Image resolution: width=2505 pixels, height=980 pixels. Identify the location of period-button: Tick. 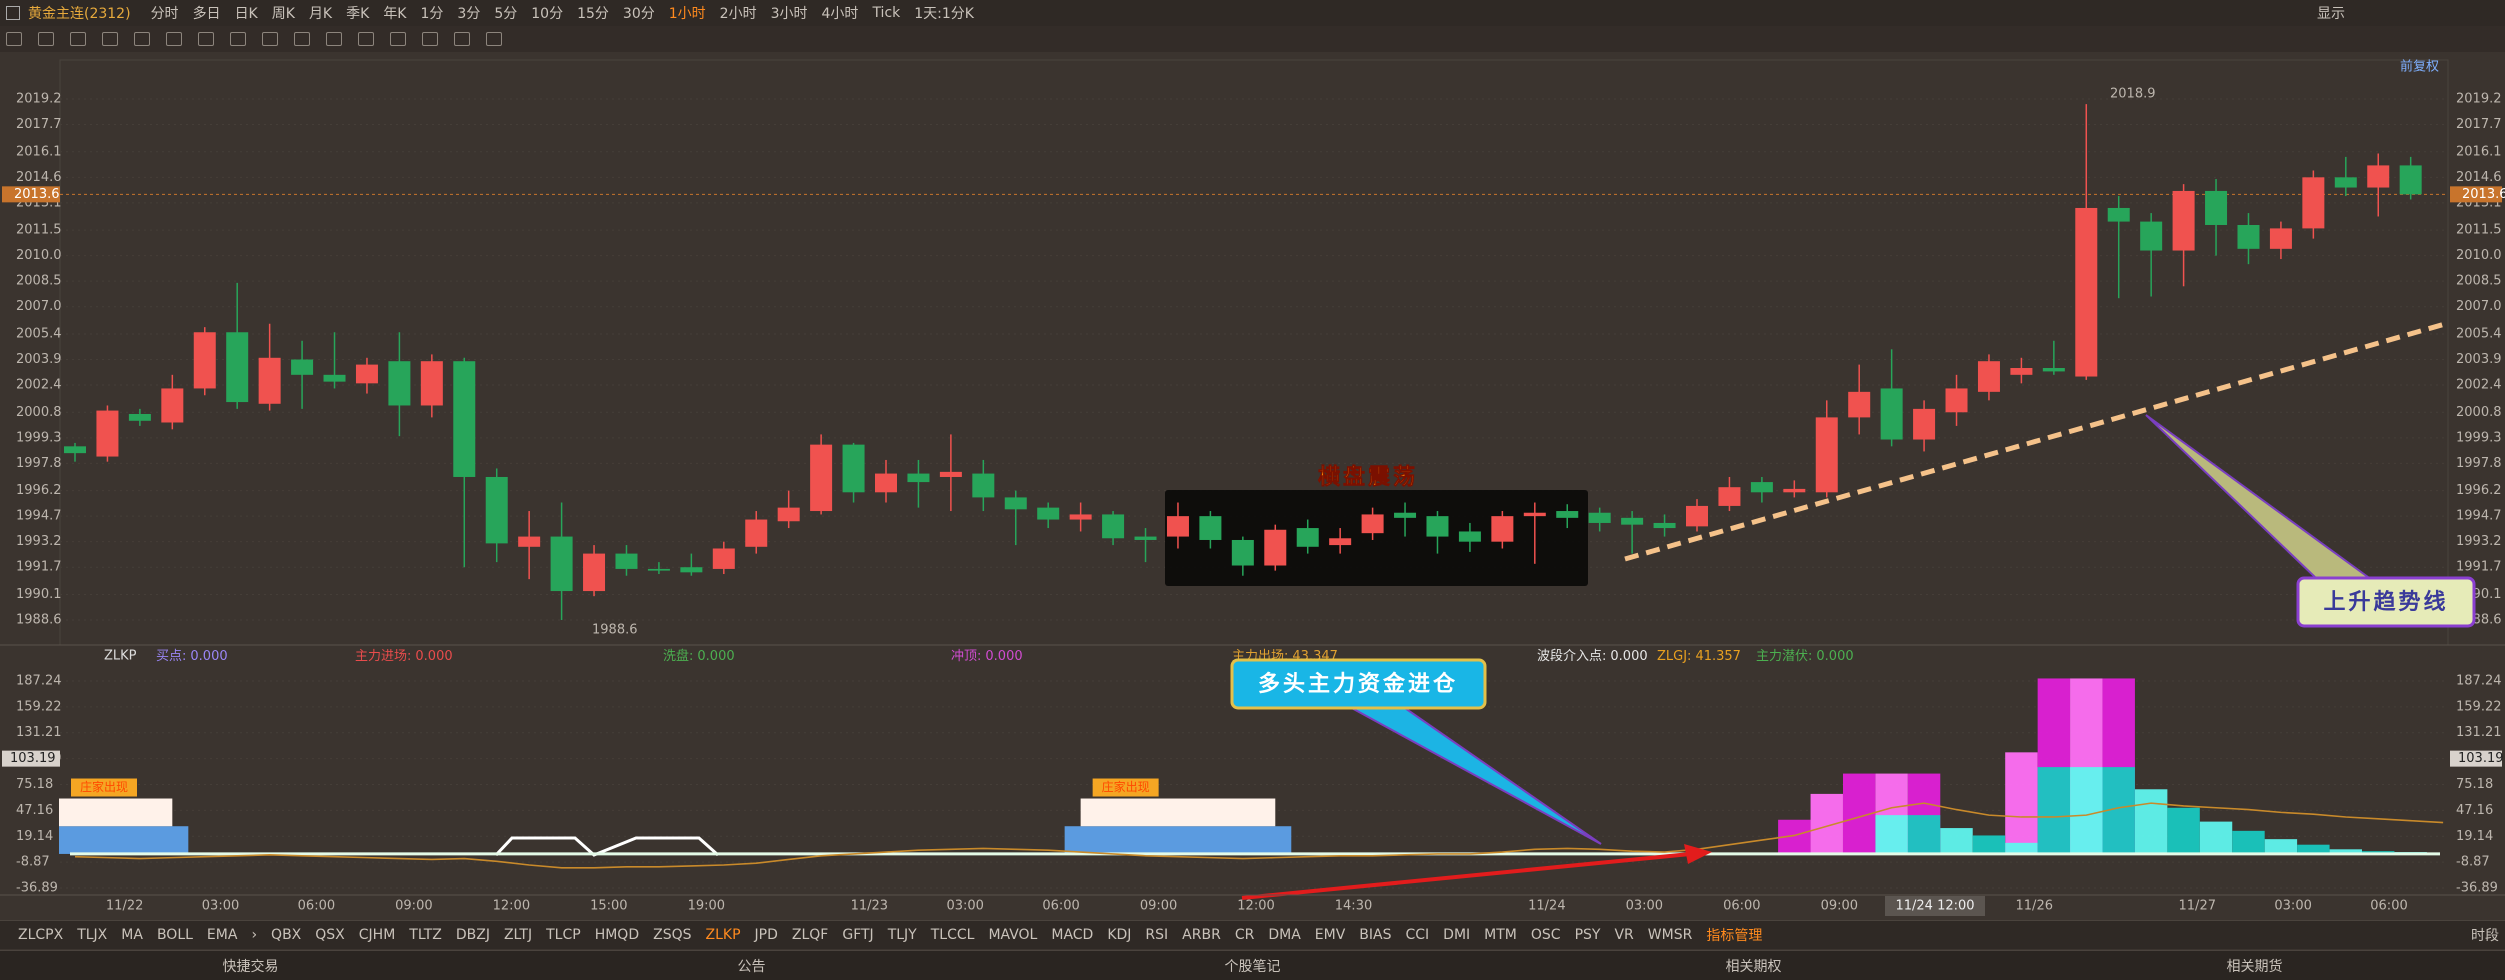
(886, 13).